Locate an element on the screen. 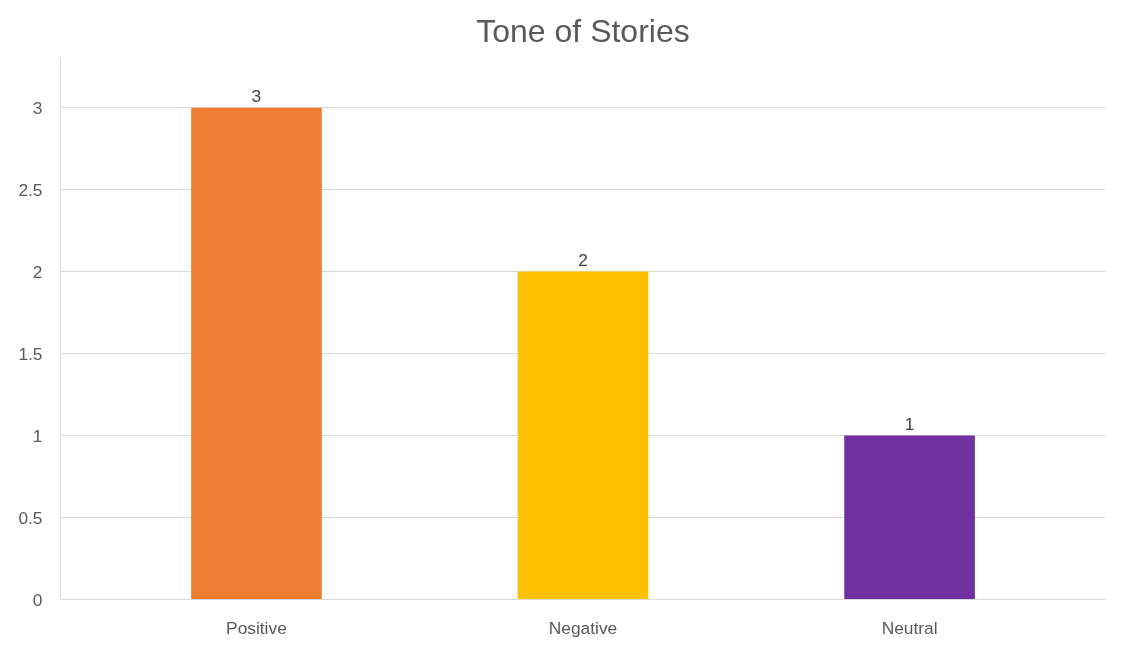 The image size is (1125, 653). y-tick-label: 3 is located at coordinates (37, 107).